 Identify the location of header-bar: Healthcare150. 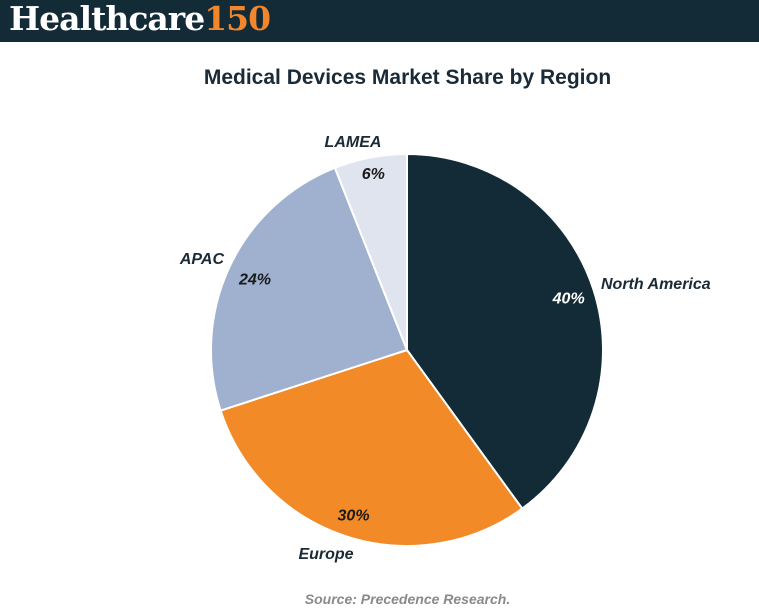
(379, 21).